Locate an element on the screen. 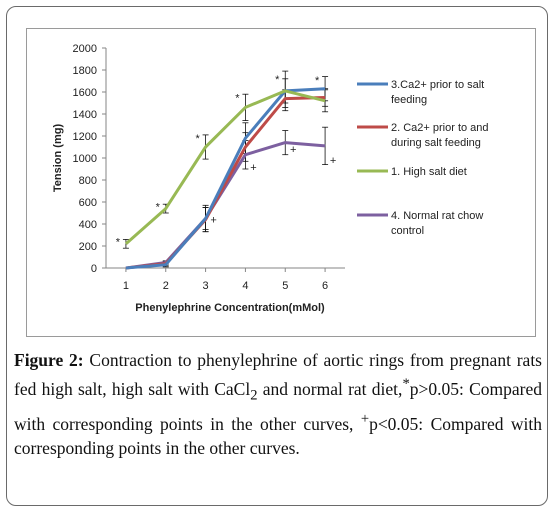  x-axis-title: Phenylephrine Concentration(mMol) is located at coordinates (230, 308).